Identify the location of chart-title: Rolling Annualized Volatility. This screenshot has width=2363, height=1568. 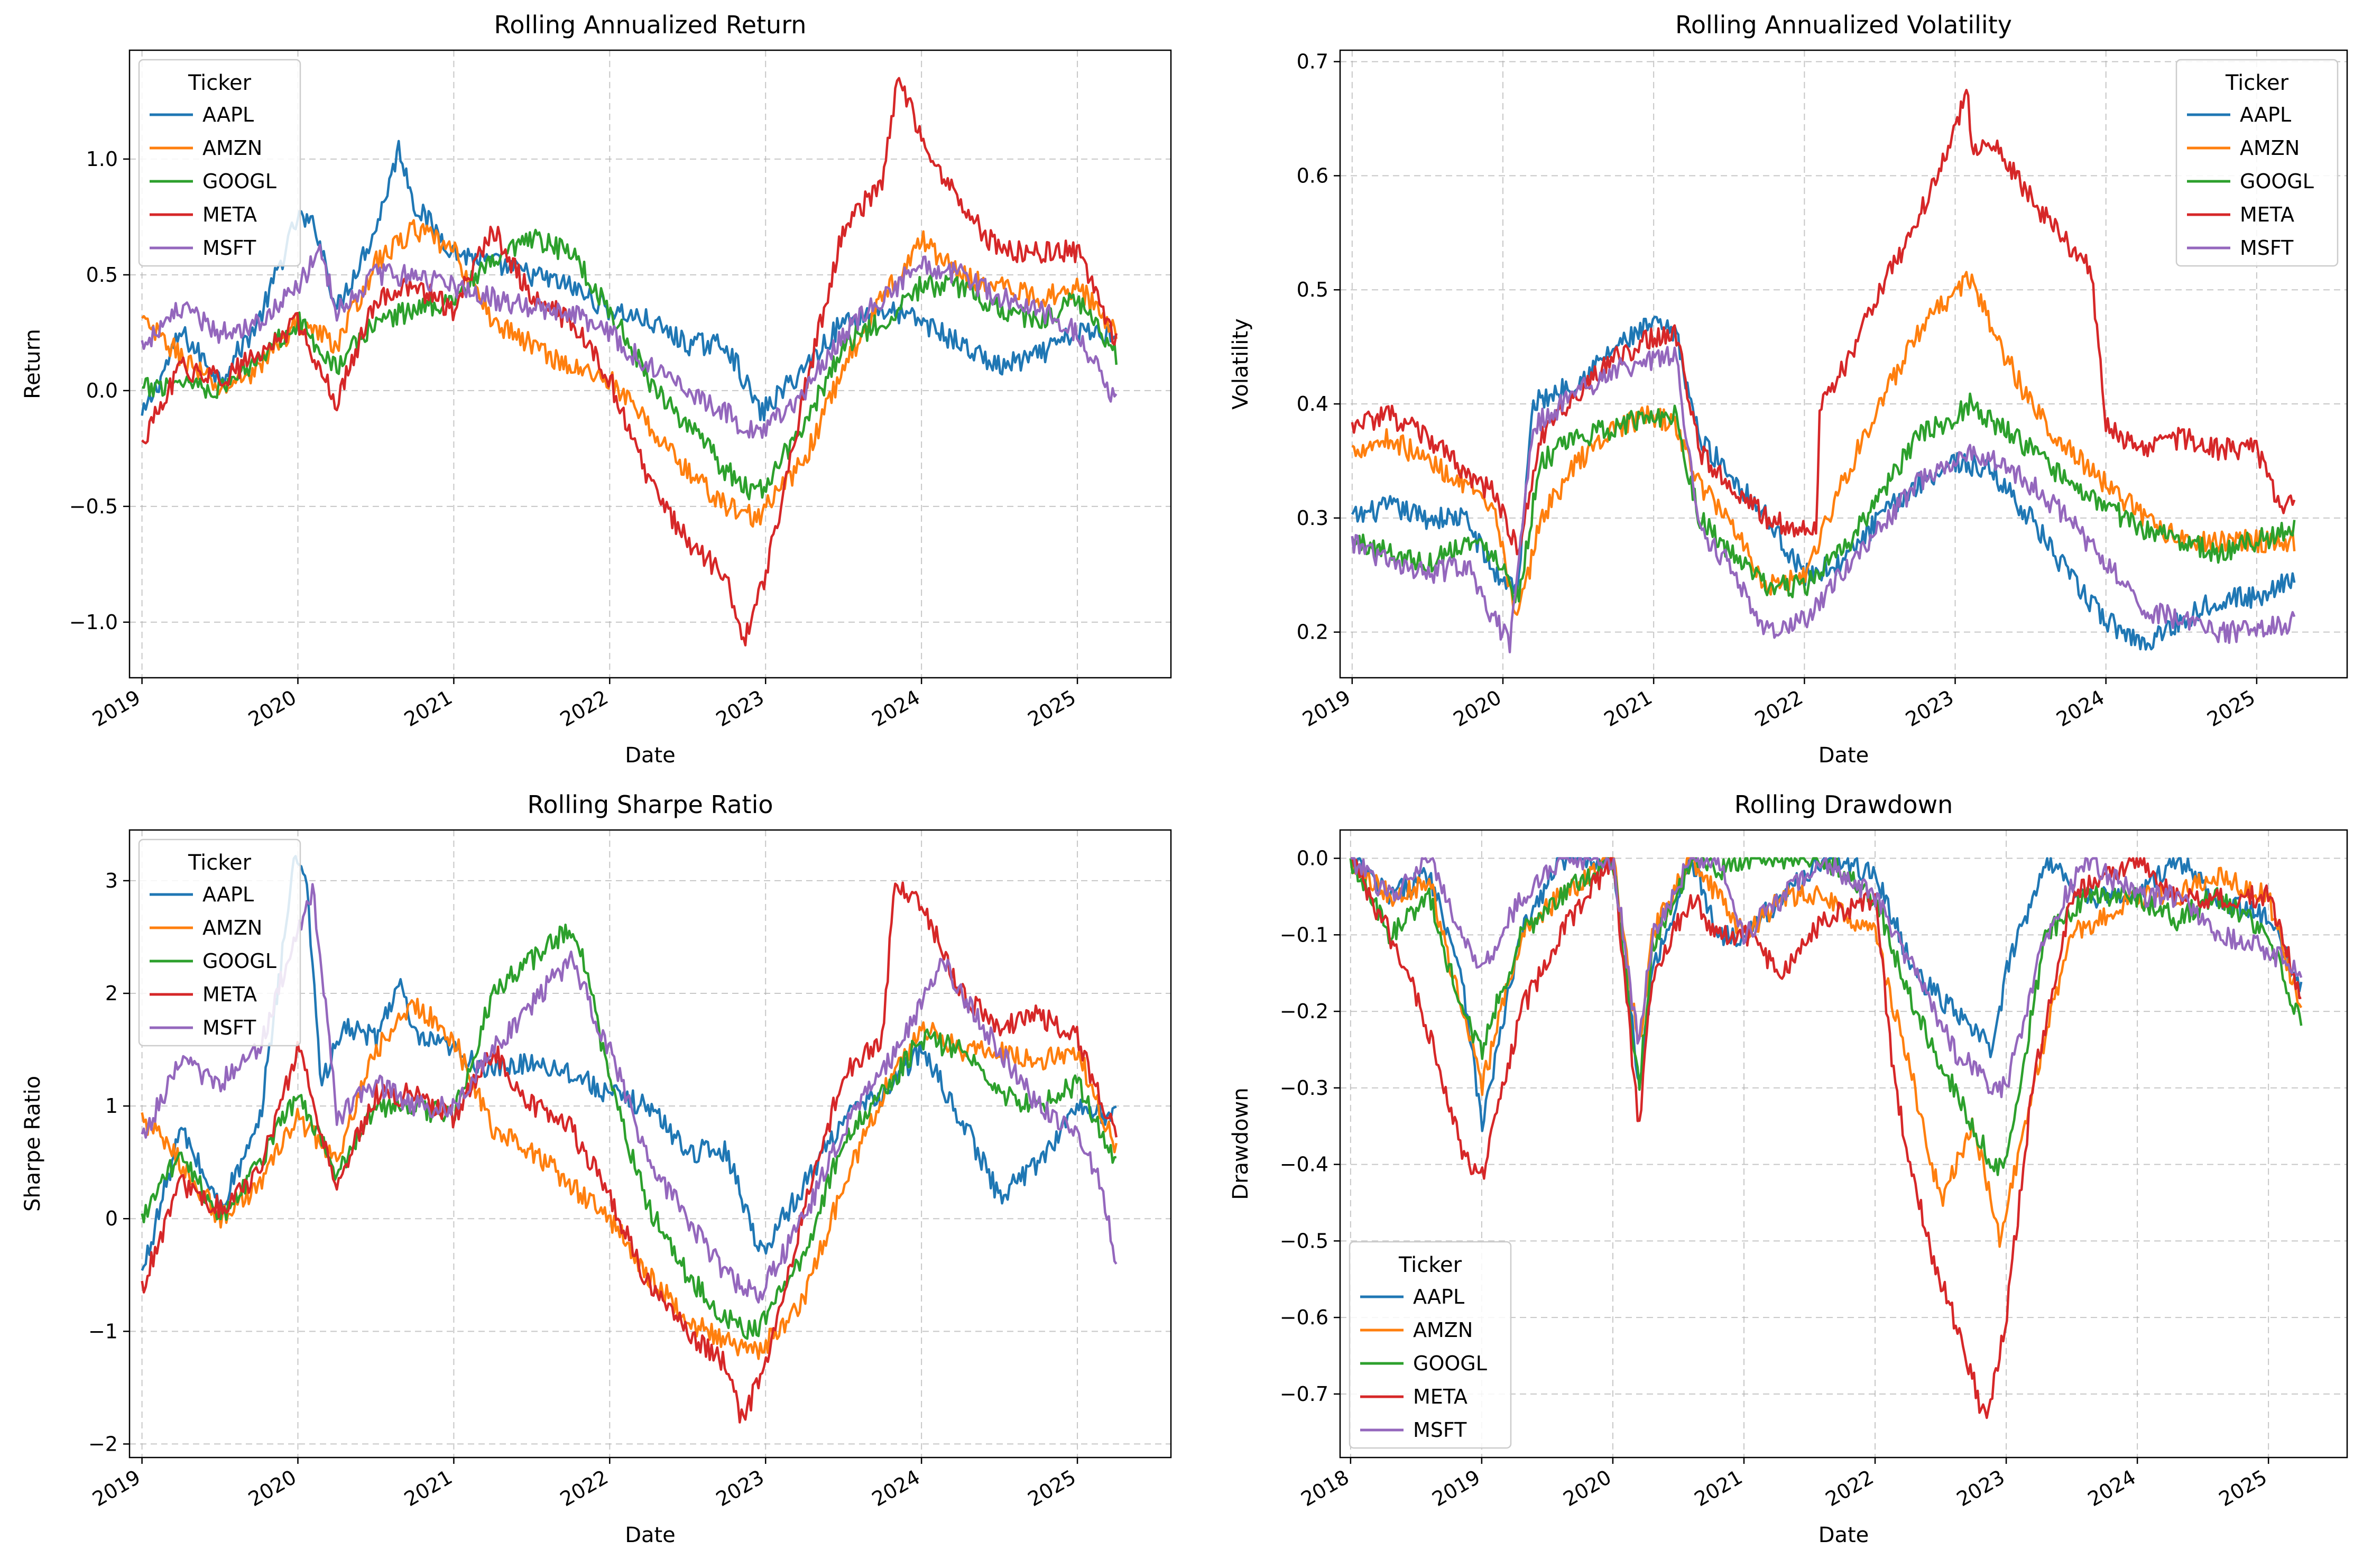
(1843, 25).